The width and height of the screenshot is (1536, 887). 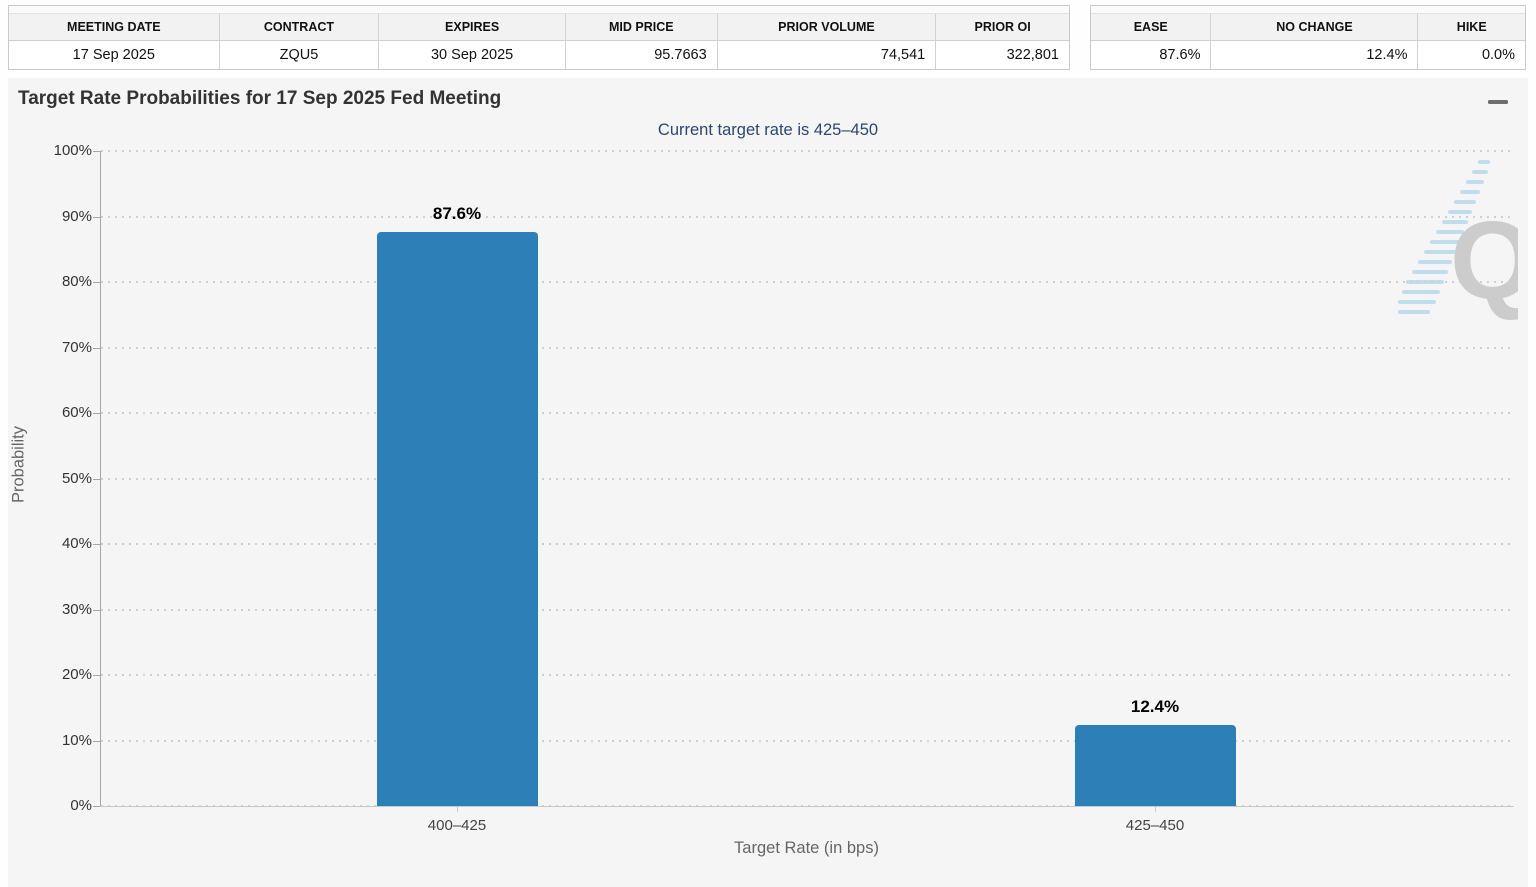 I want to click on summary-value-0: 17 Sep 2025, so click(x=113, y=55).